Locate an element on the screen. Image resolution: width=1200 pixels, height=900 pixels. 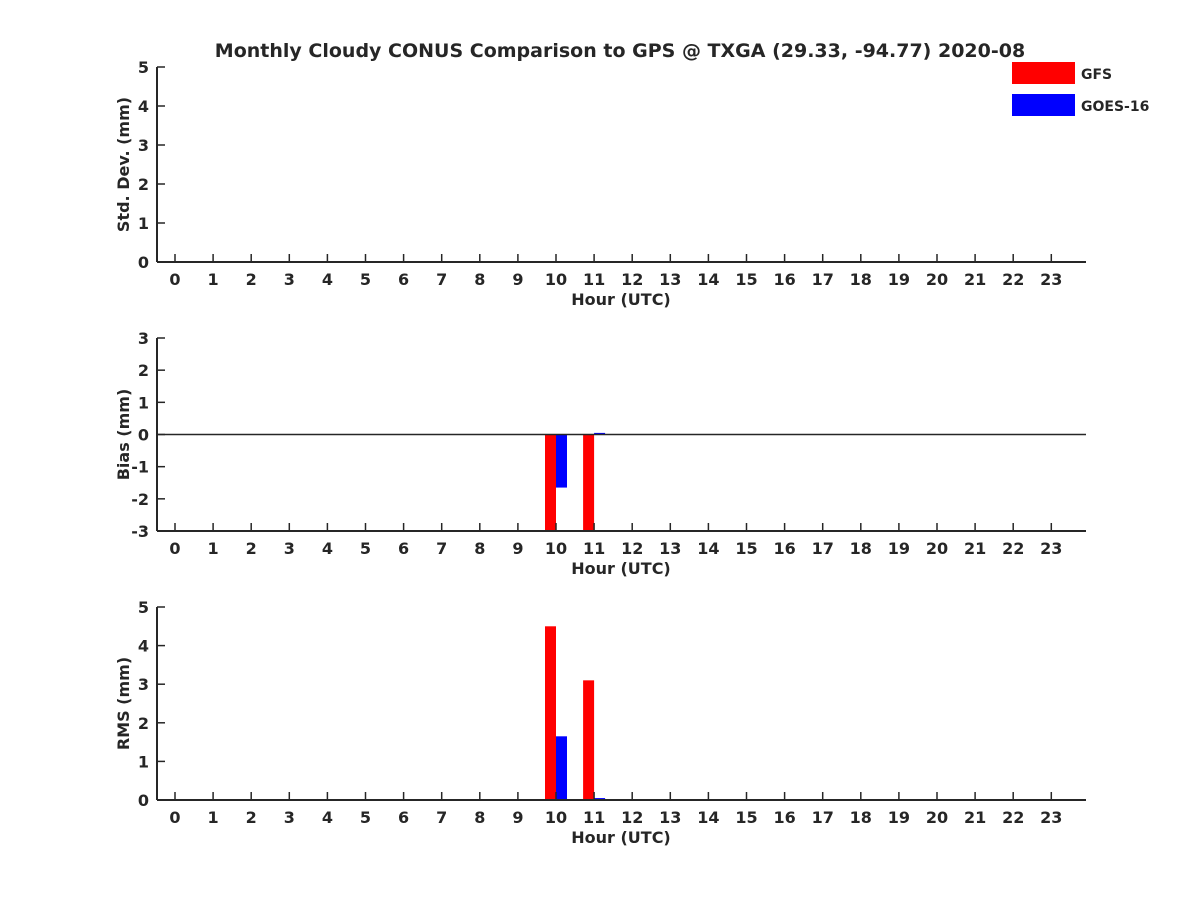
y-tick-label-stddev-3: 3 is located at coordinates (143, 145).